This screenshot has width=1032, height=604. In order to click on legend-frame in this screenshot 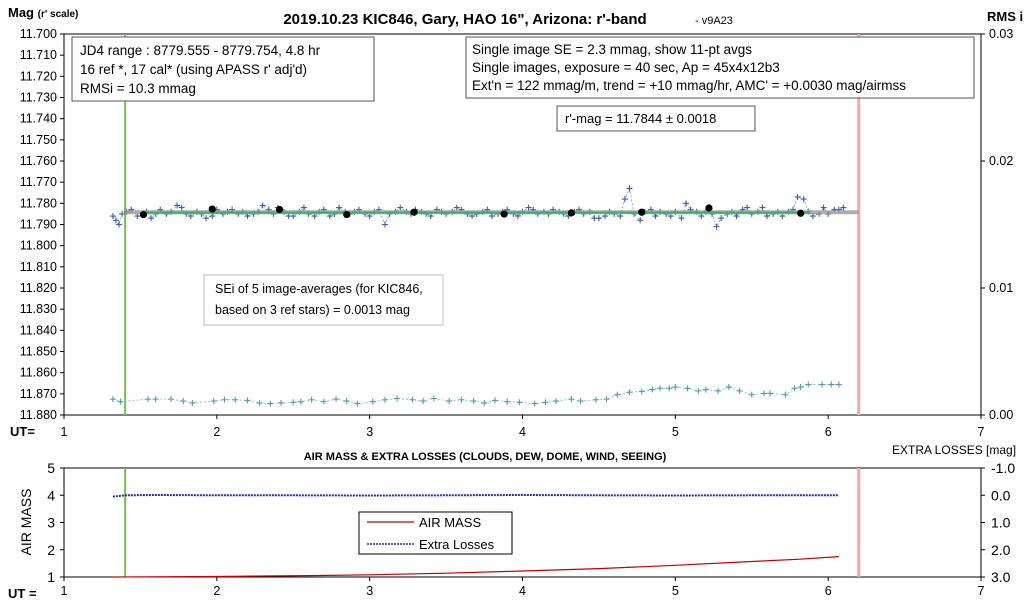, I will do `click(435, 533)`.